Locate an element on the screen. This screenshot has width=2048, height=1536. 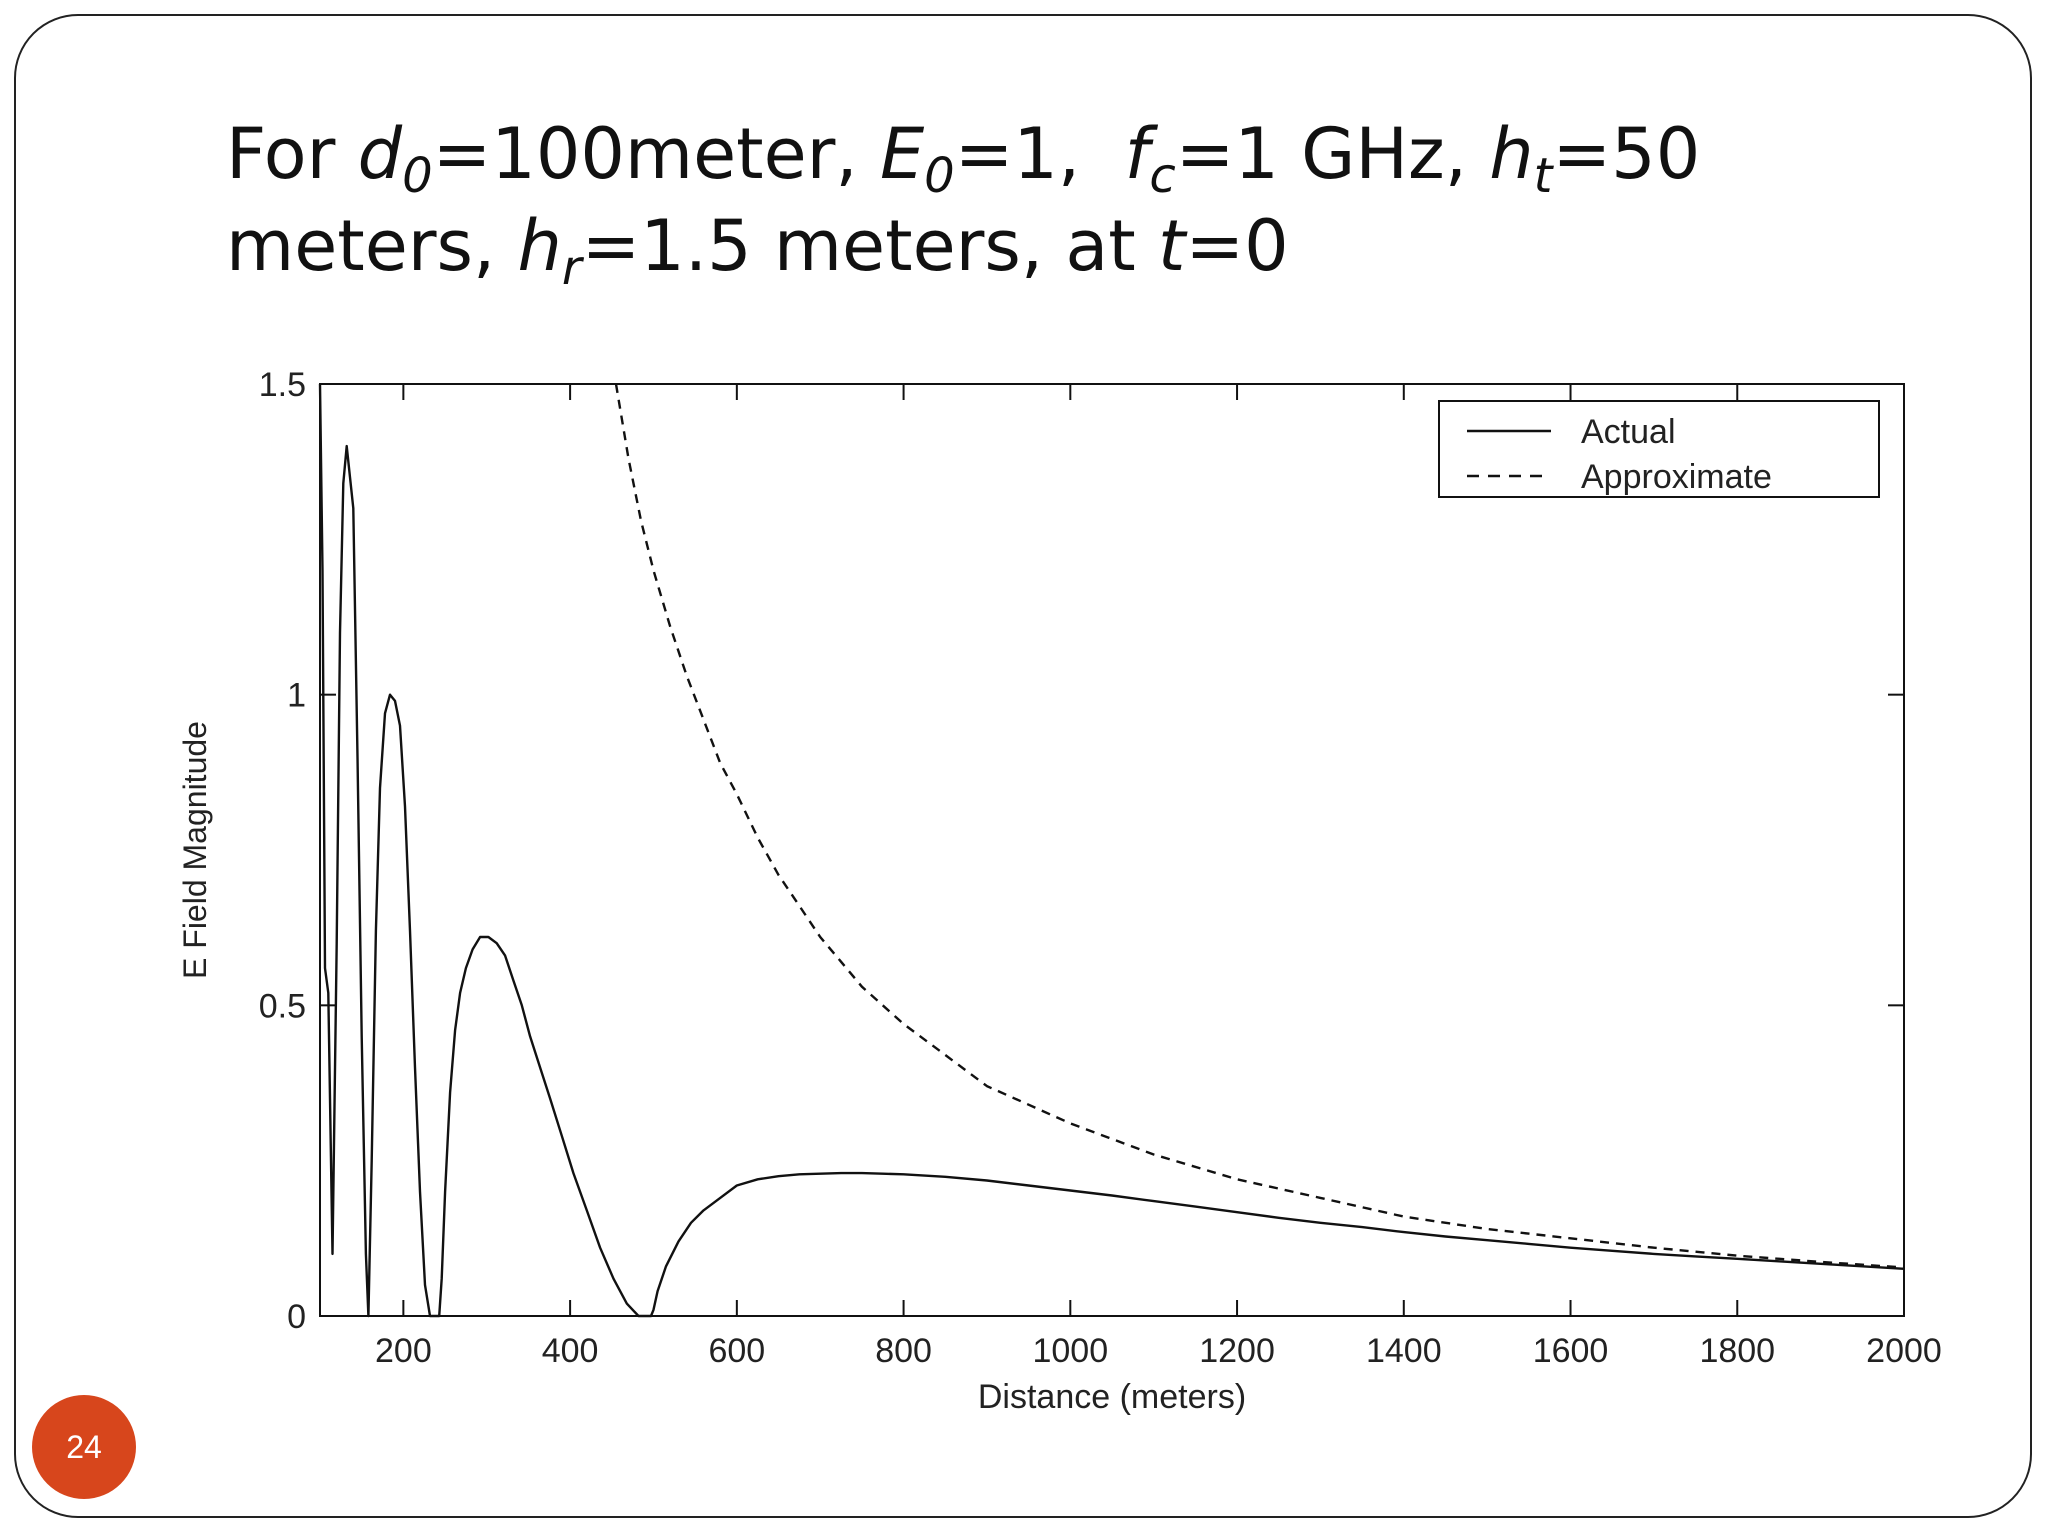
title-text: =0 is located at coordinates (1237, 246).